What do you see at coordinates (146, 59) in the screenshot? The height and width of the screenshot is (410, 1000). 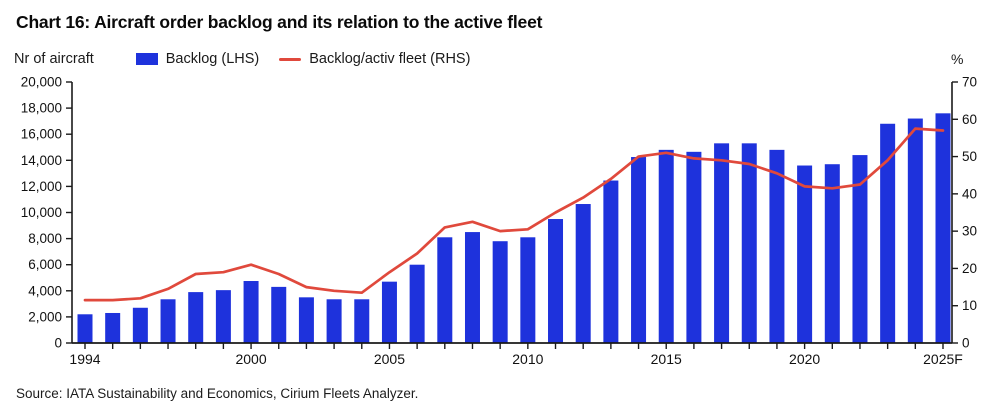 I see `bar-swatch-icon` at bounding box center [146, 59].